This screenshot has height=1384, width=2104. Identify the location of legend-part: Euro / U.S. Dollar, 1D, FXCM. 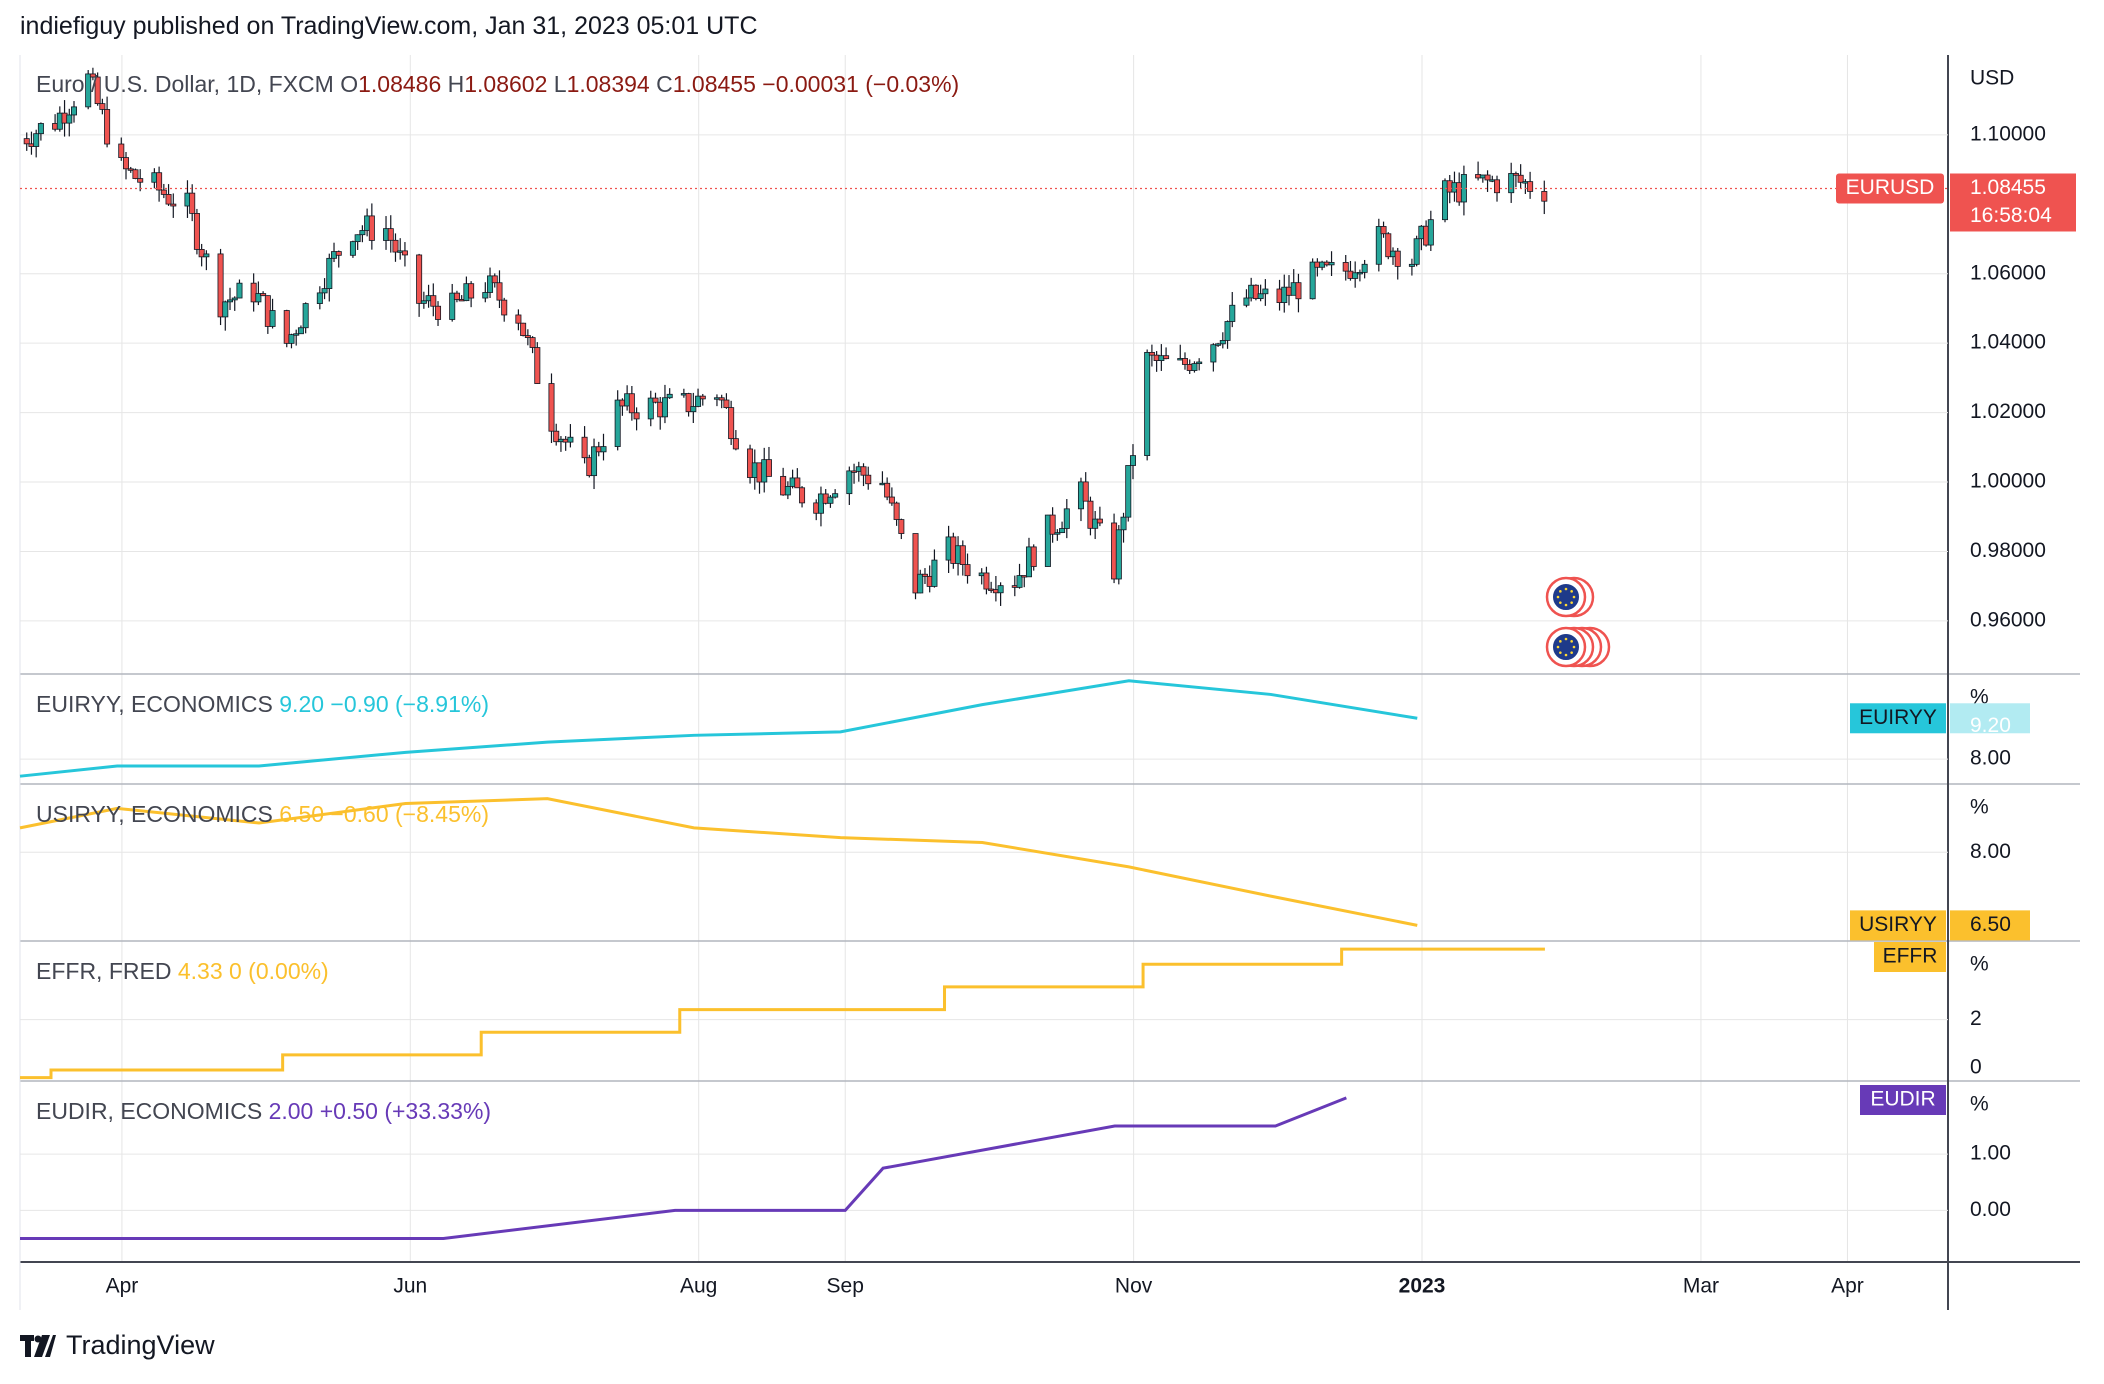
(188, 84).